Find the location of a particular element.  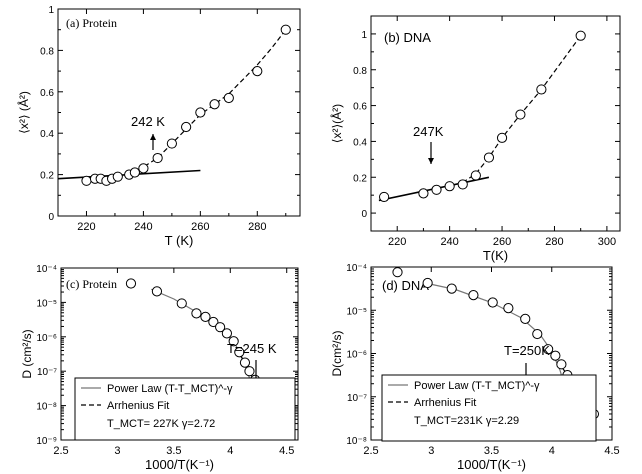

panel-label: (c) Protein is located at coordinates (91, 284).